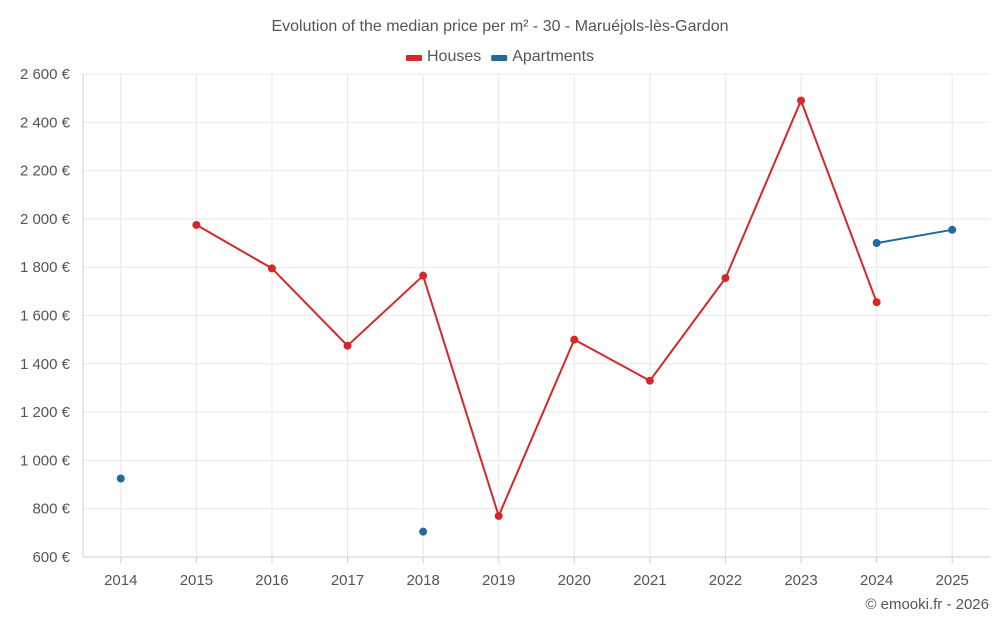 This screenshot has height=625, width=1000. I want to click on y-tick-label: 1 400 €, so click(45, 364).